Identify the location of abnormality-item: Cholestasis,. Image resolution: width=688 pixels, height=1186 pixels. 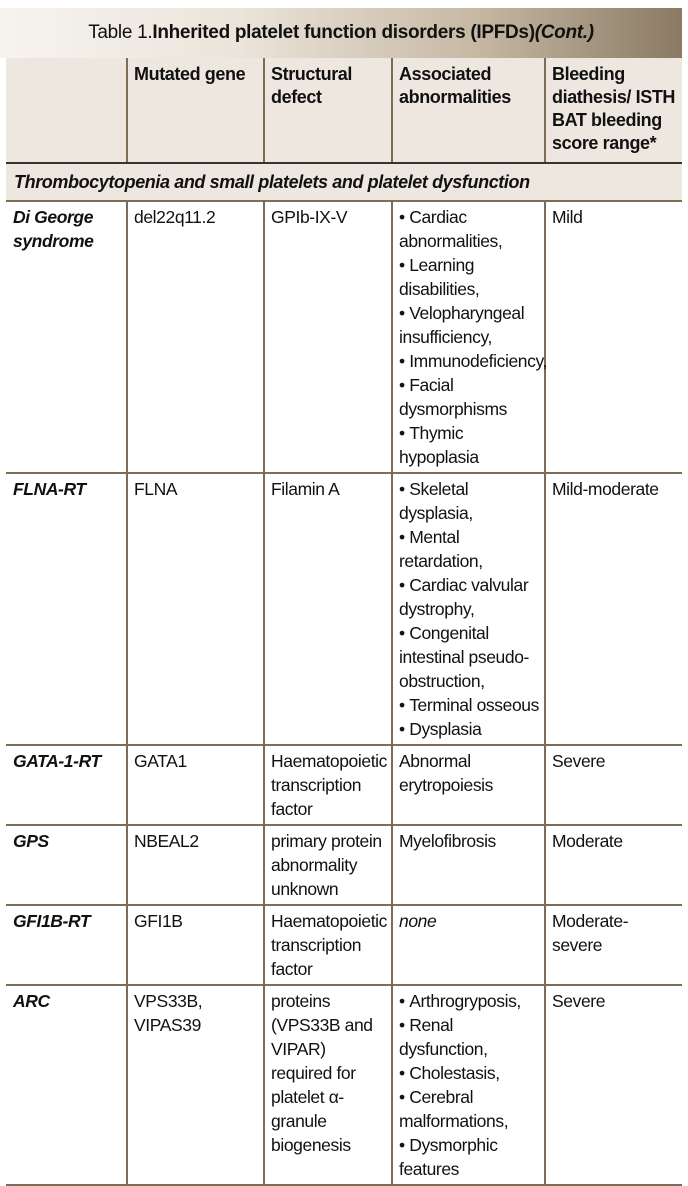
(469, 1073).